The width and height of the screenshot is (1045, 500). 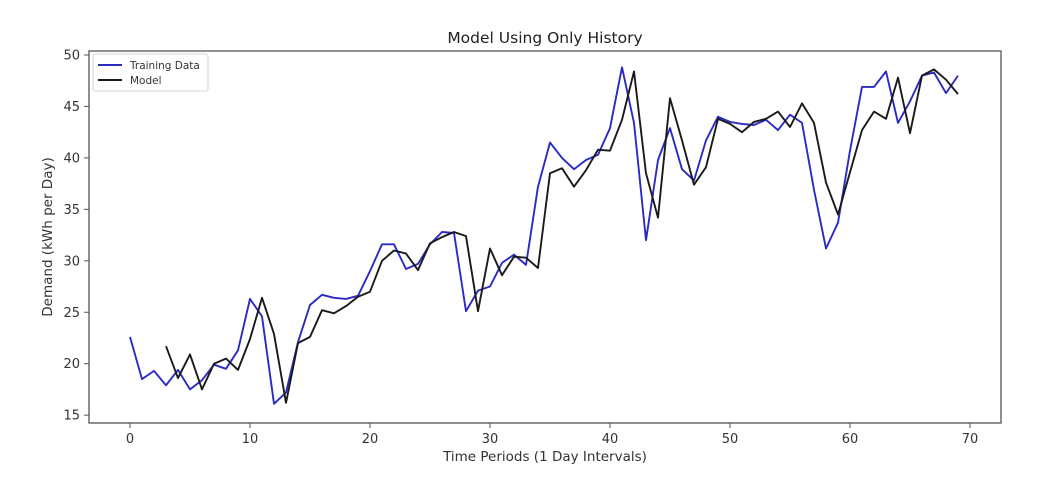 I want to click on x-axis: 0 10 20 30 40 50 60 70, so click(x=552, y=435).